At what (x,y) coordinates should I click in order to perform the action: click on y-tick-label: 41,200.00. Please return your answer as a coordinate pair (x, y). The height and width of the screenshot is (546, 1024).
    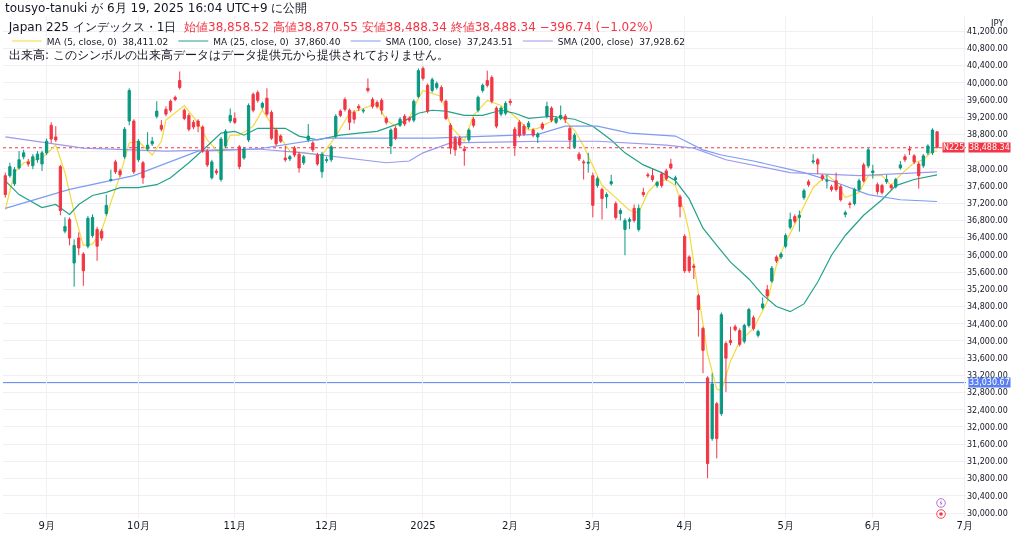
    Looking at the image, I should click on (987, 31).